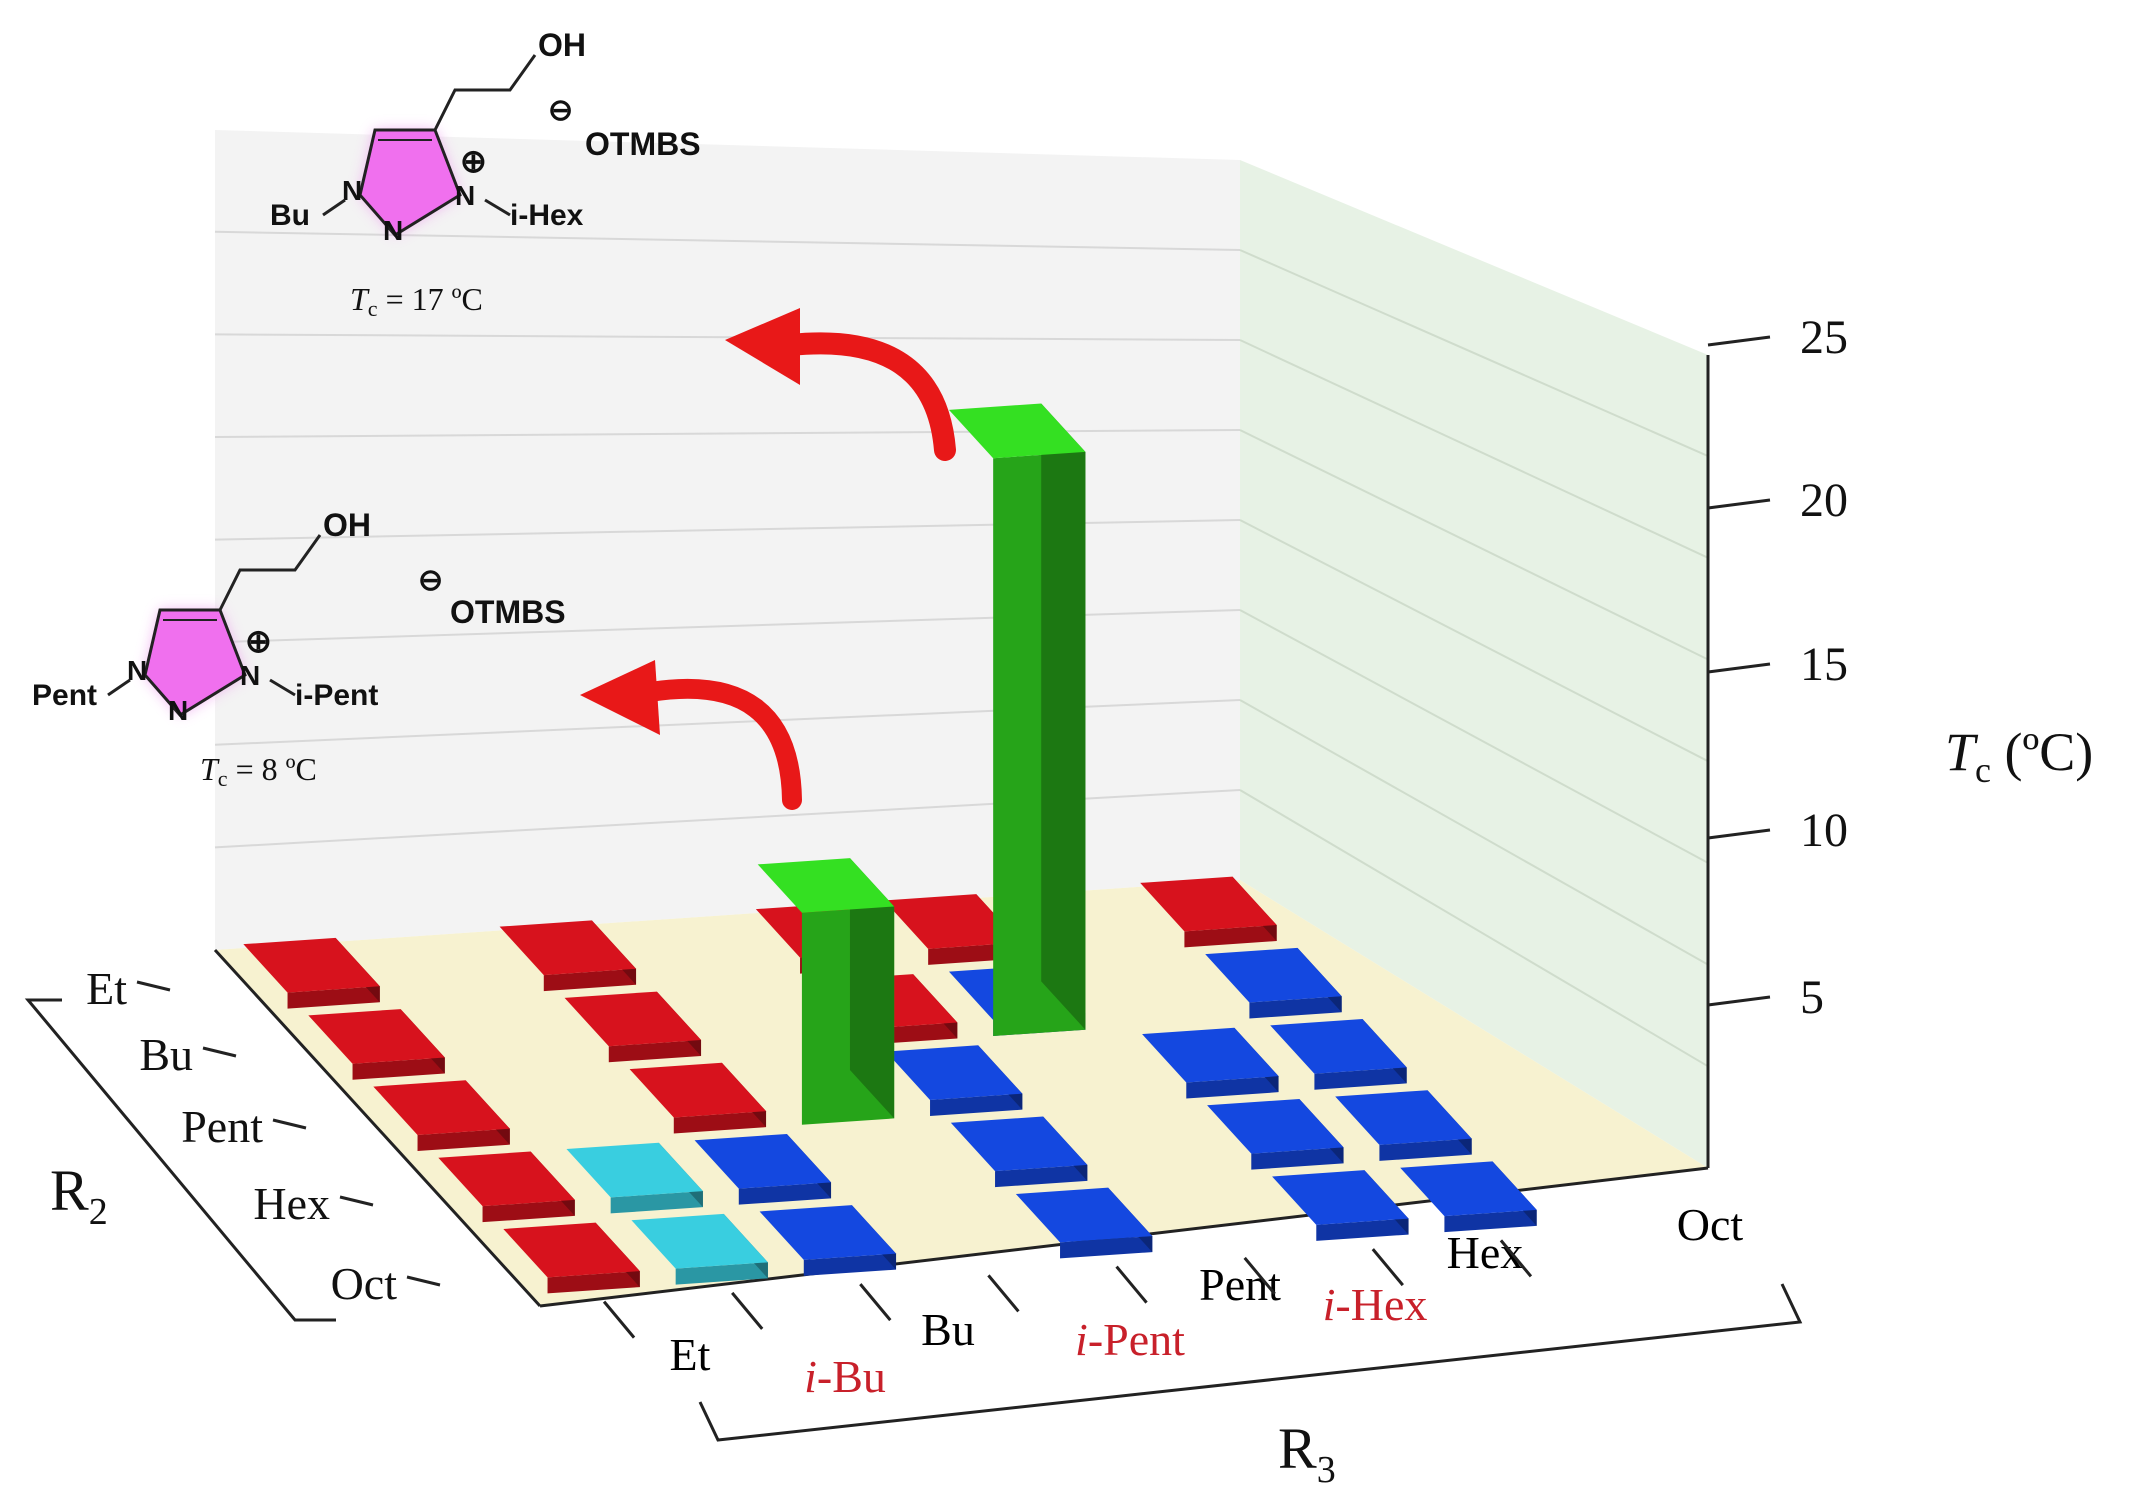 The width and height of the screenshot is (2140, 1496). What do you see at coordinates (547, 215) in the screenshot?
I see `n3-substituent-top: i-Hex` at bounding box center [547, 215].